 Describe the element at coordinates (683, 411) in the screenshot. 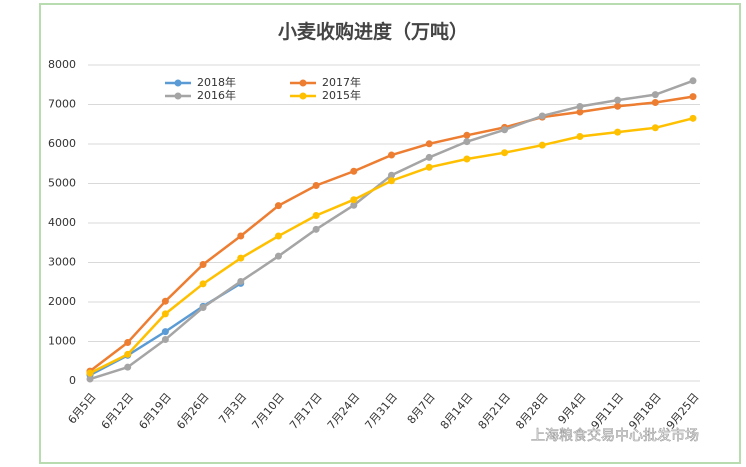

I see `x-tick-label: 9月25日` at that location.